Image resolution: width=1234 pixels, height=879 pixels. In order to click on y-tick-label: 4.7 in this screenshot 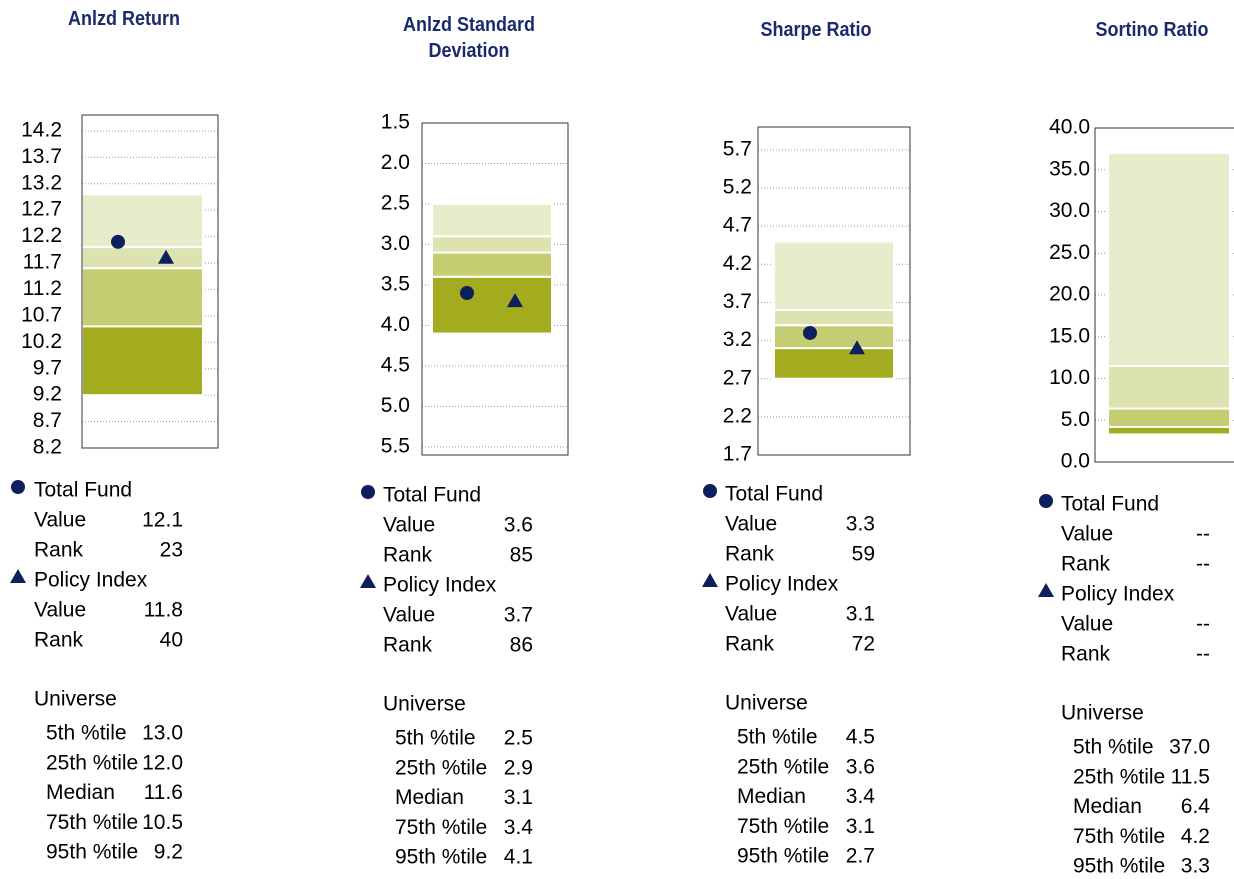, I will do `click(737, 225)`.